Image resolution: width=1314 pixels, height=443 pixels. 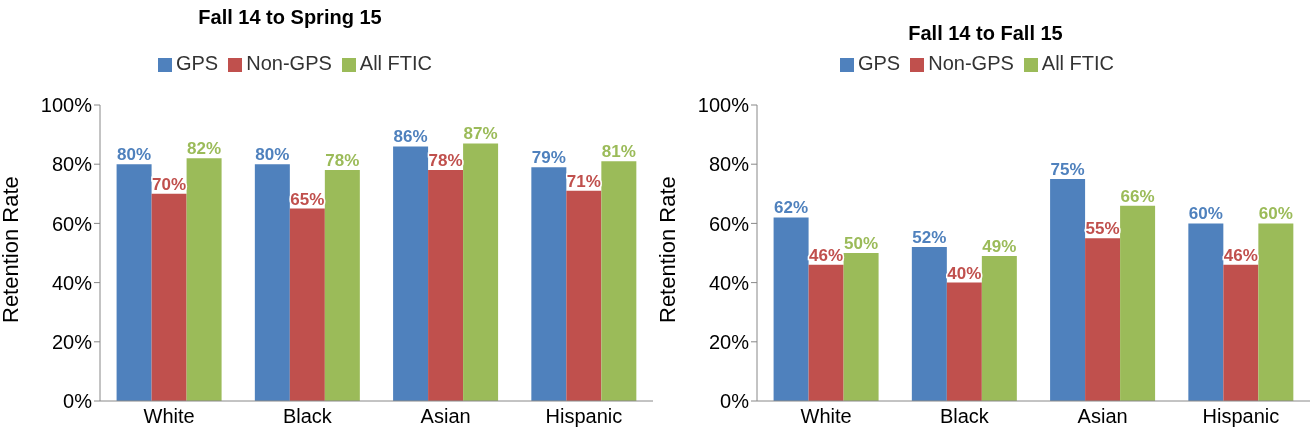 I want to click on data-label: 86%, so click(x=410, y=137).